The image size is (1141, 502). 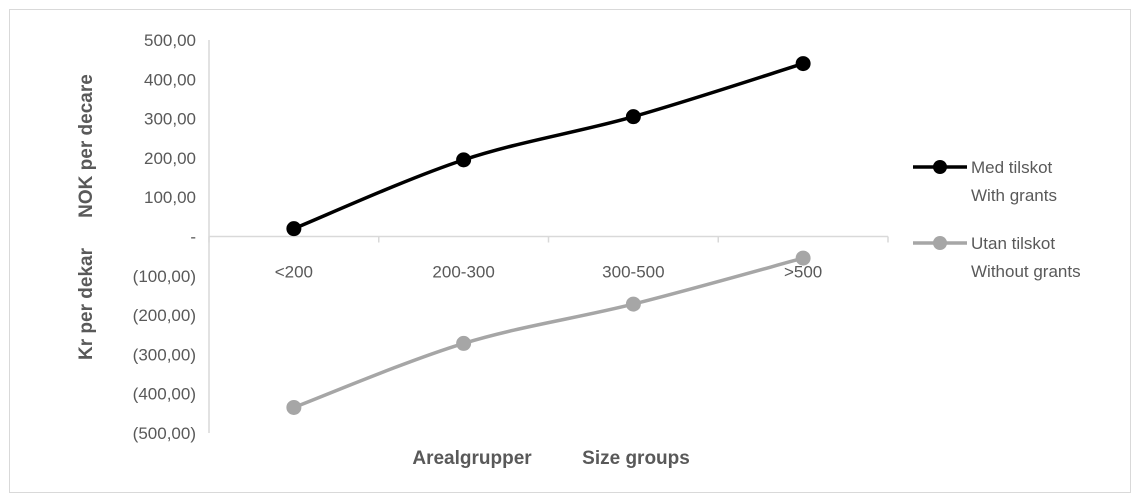 I want to click on x-tick-labels: <200 200-300 300-500 >500, so click(x=549, y=272).